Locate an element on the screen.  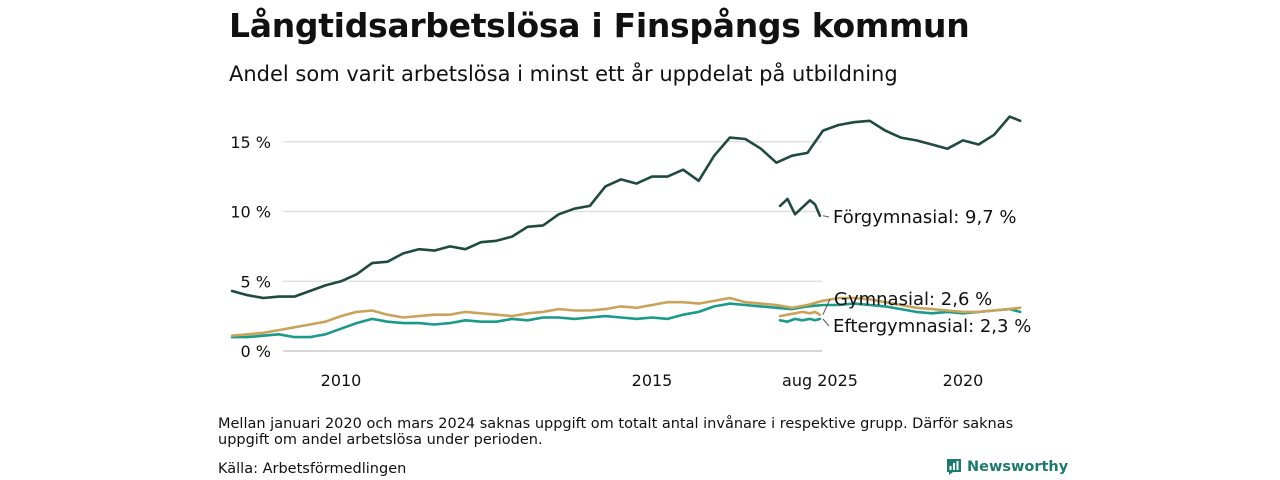
brand-name: Newsworthy is located at coordinates (1018, 467).